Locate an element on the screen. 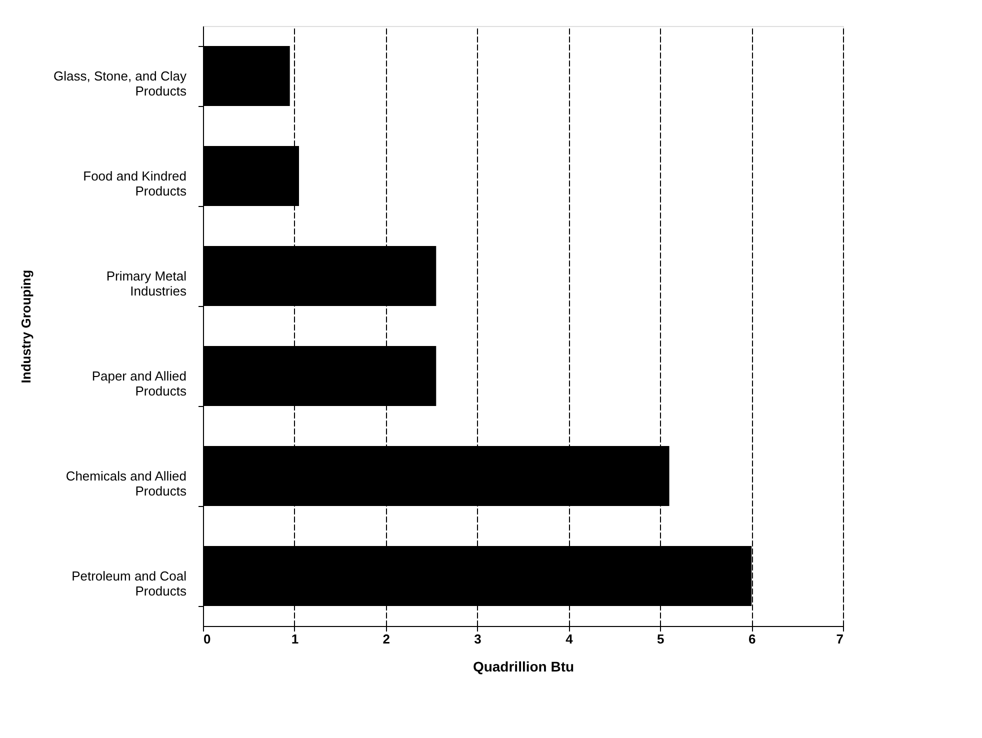  x-tick-label: 4 is located at coordinates (570, 639).